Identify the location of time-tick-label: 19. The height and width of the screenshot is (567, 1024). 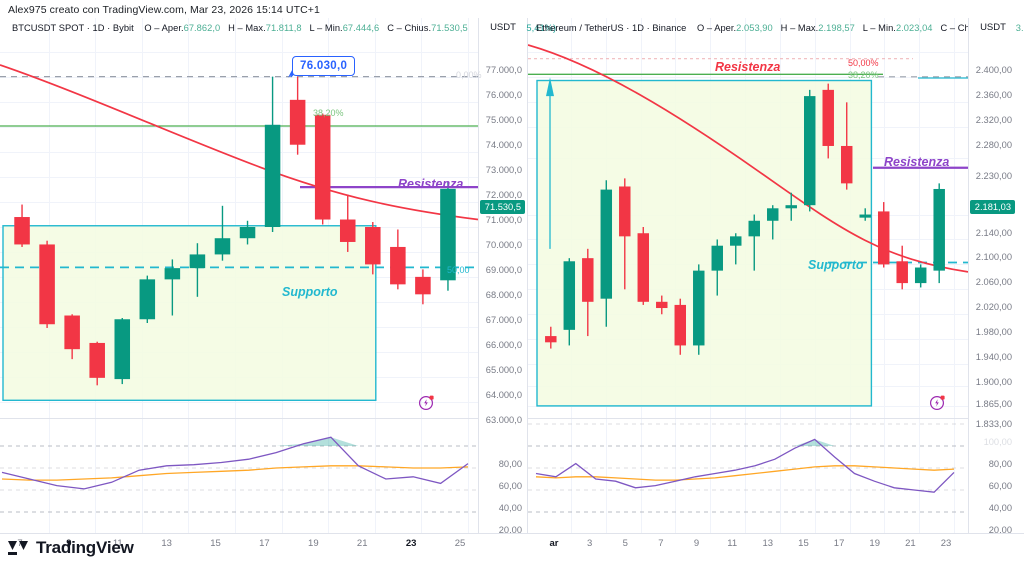
(875, 543).